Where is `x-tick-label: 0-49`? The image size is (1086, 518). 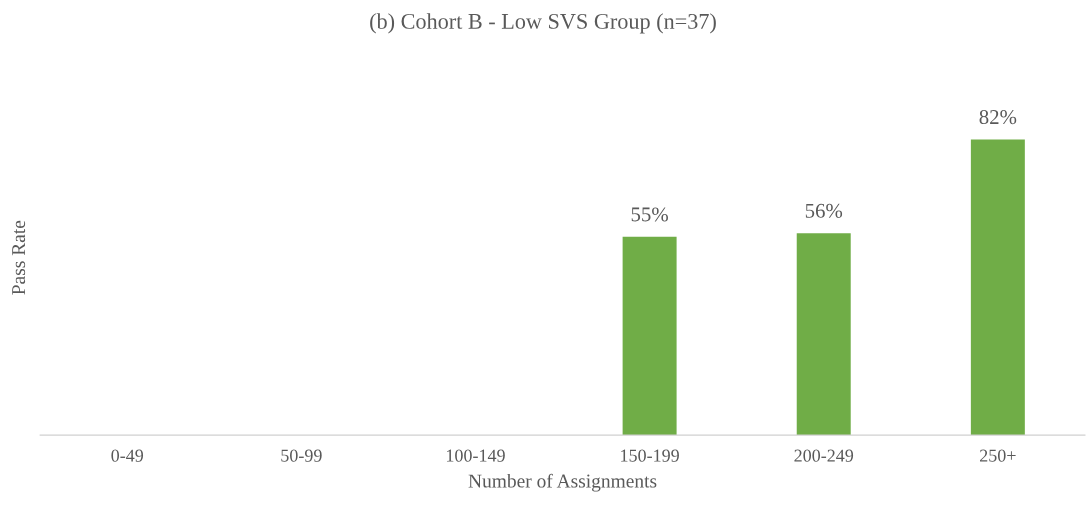
x-tick-label: 0-49 is located at coordinates (127, 455).